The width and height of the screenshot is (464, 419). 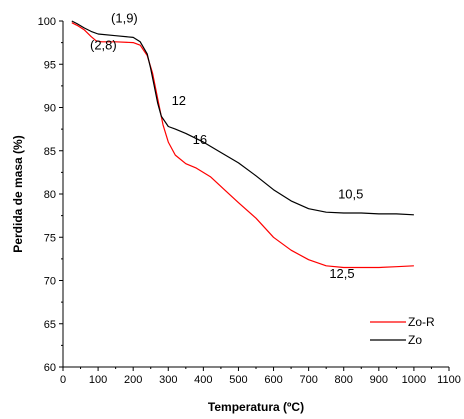 I want to click on y-axis-title: Perdida de masa (%), so click(x=18, y=193).